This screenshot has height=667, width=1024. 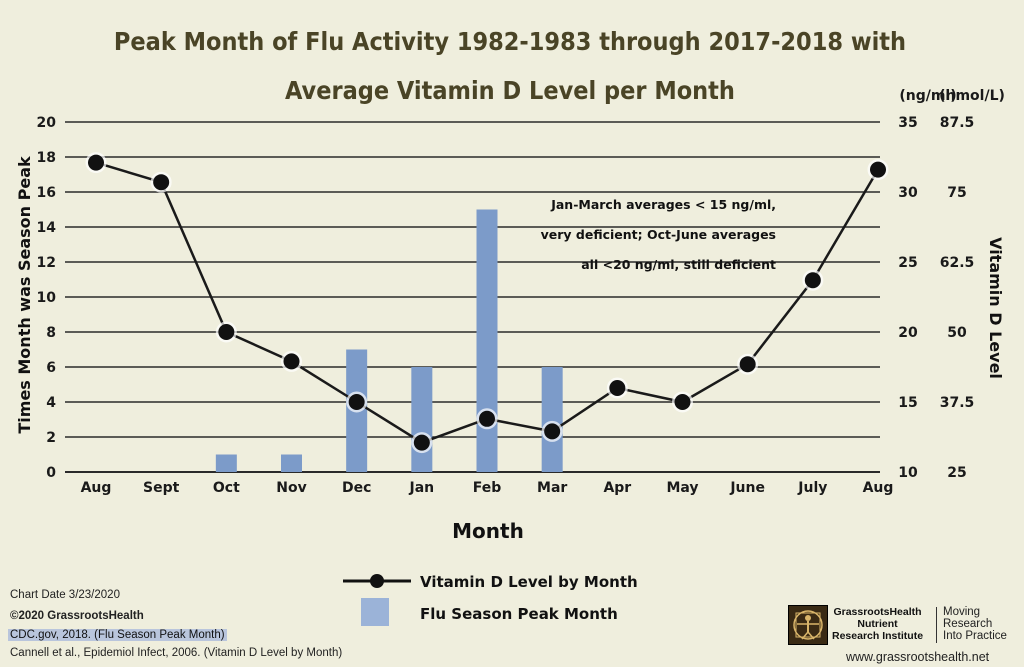 I want to click on left-tick-label: 12, so click(x=46, y=263).